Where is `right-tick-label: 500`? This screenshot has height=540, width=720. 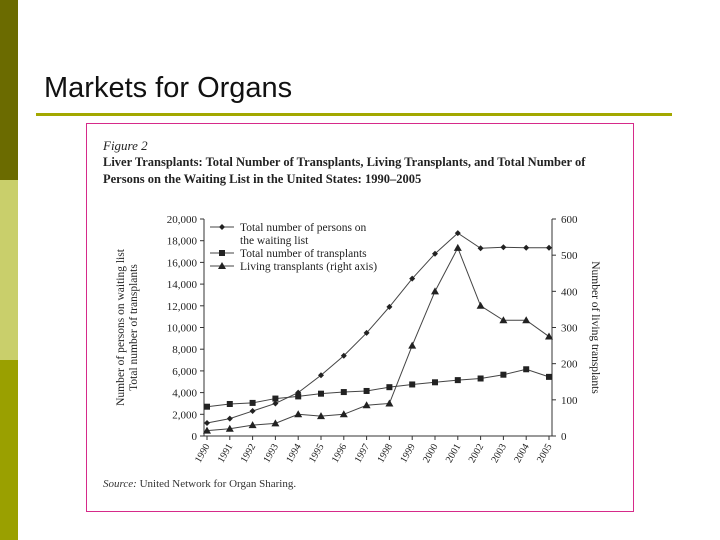 right-tick-label: 500 is located at coordinates (569, 256).